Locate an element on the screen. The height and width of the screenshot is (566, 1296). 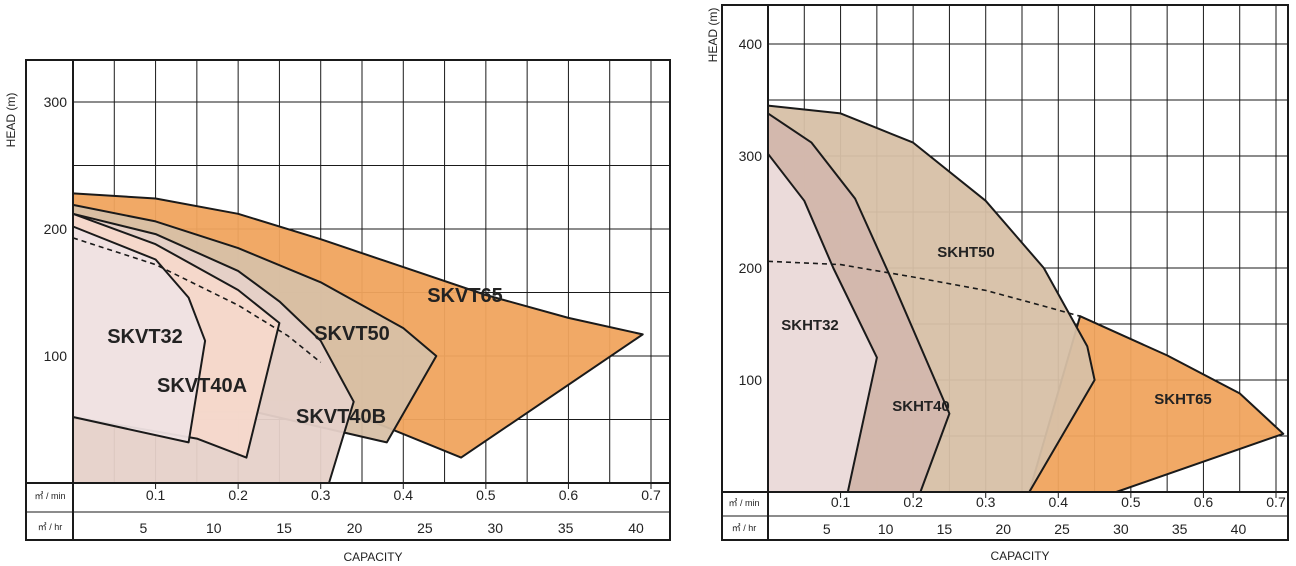
series-label: SKVT40B is located at coordinates (341, 417).